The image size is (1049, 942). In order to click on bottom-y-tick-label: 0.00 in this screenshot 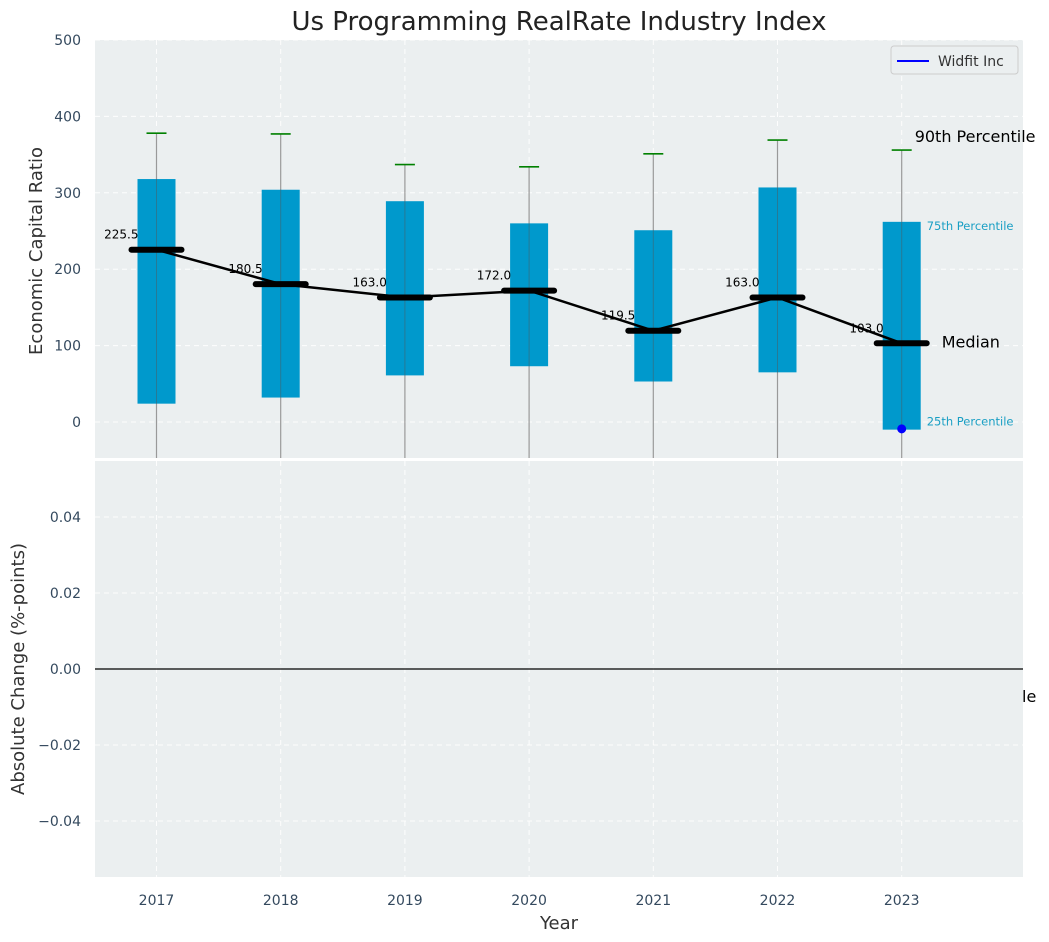, I will do `click(65, 670)`.